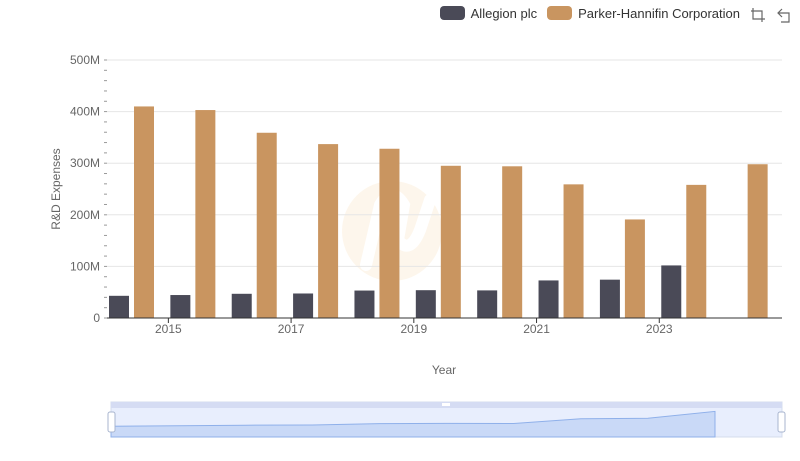  Describe the element at coordinates (560, 13) in the screenshot. I see `legend-swatch-parker-hannifin` at that location.